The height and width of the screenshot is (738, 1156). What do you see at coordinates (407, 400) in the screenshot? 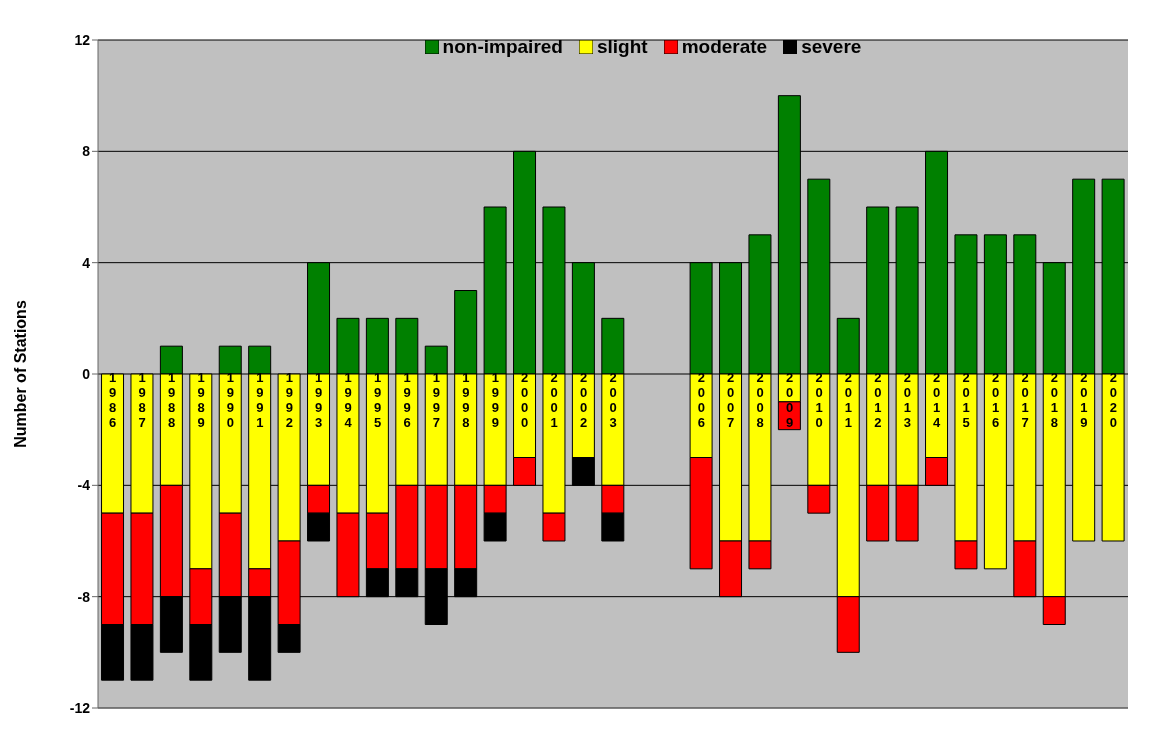
I see `x-tick-label: 1996` at bounding box center [407, 400].